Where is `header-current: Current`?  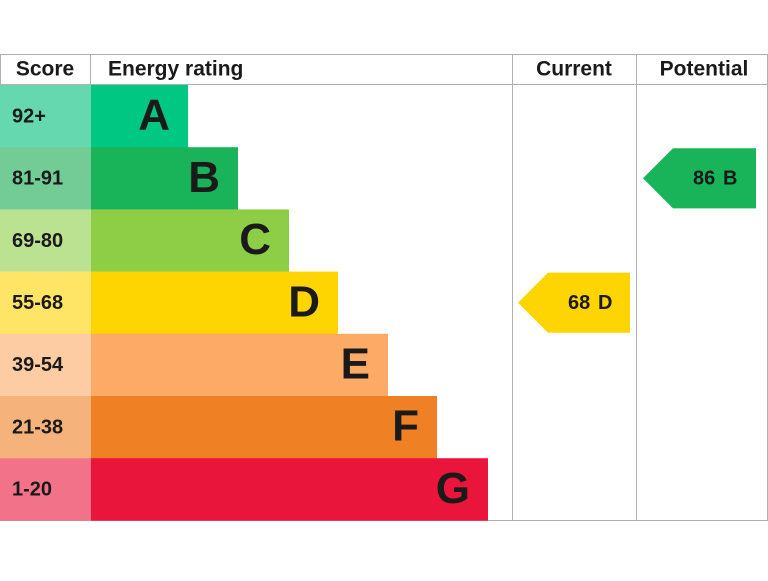
header-current: Current is located at coordinates (574, 69).